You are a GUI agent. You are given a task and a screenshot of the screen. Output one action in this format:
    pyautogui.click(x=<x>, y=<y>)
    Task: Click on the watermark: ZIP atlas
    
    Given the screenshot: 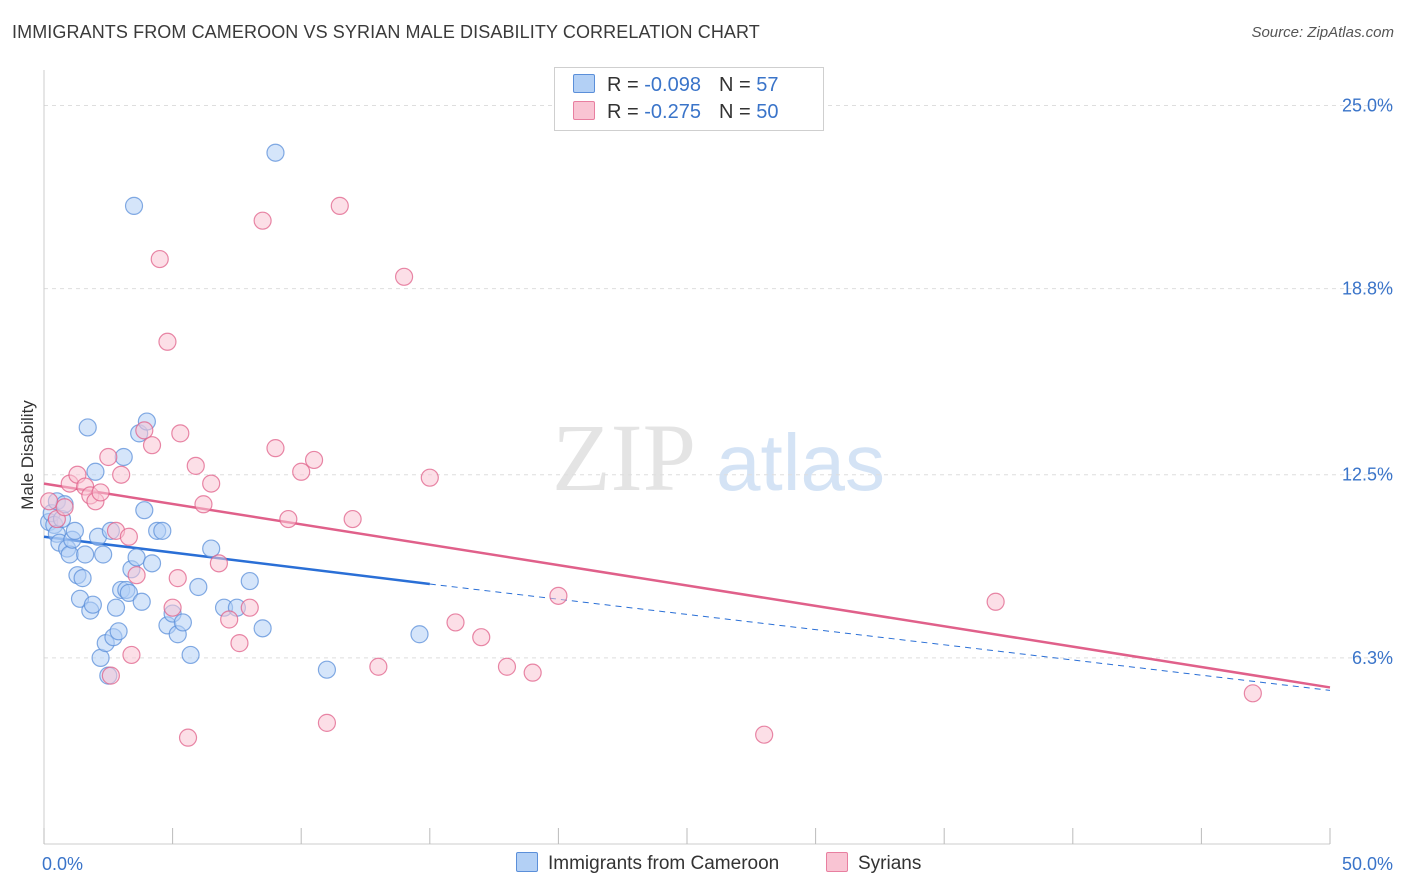 What is the action you would take?
    pyautogui.click(x=718, y=457)
    